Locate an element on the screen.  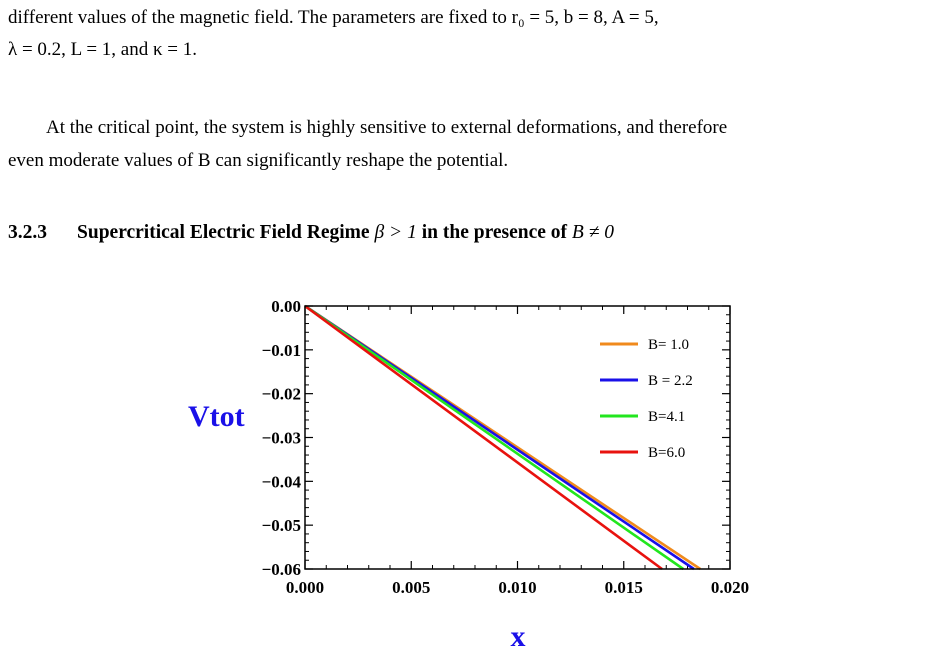
x-axis-title: x is located at coordinates (518, 635).